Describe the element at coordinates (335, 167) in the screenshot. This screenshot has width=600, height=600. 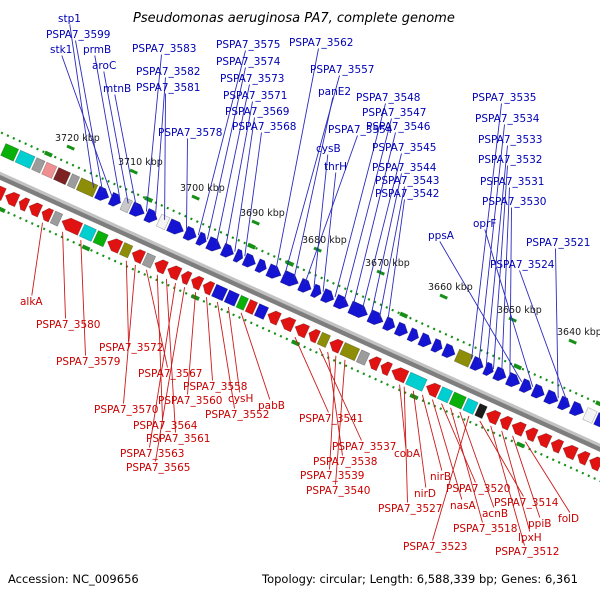
I see `gene-label: thrH` at that location.